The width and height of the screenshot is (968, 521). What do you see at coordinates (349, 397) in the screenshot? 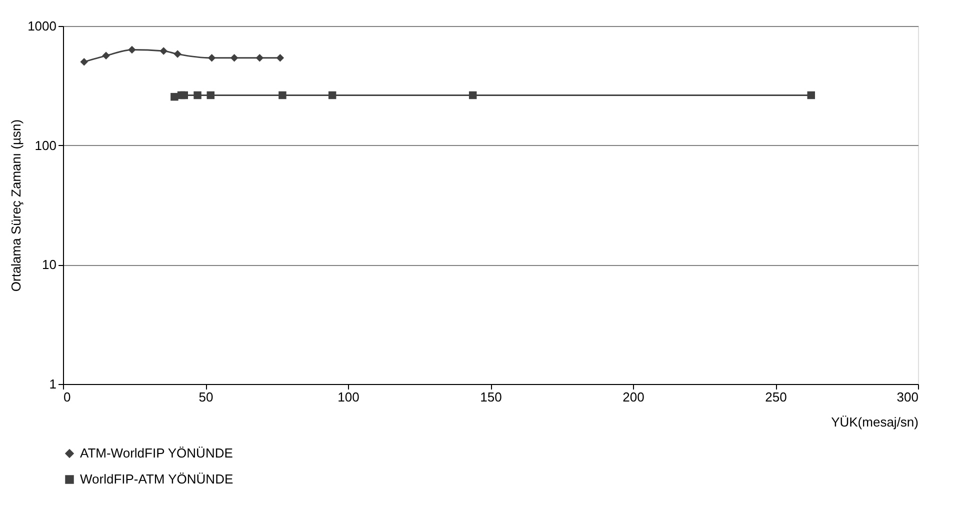
I see `x-tick-label: 100` at bounding box center [349, 397].